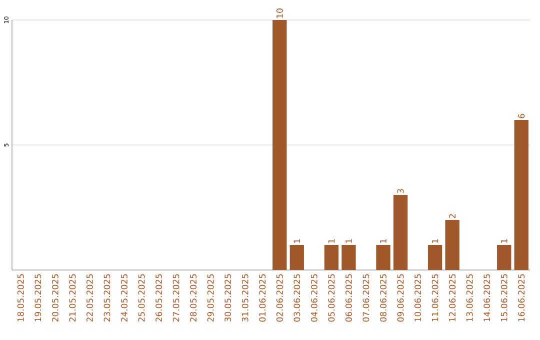 Image resolution: width=540 pixels, height=340 pixels. I want to click on x-tick-label: 02.06.2025, so click(279, 298).